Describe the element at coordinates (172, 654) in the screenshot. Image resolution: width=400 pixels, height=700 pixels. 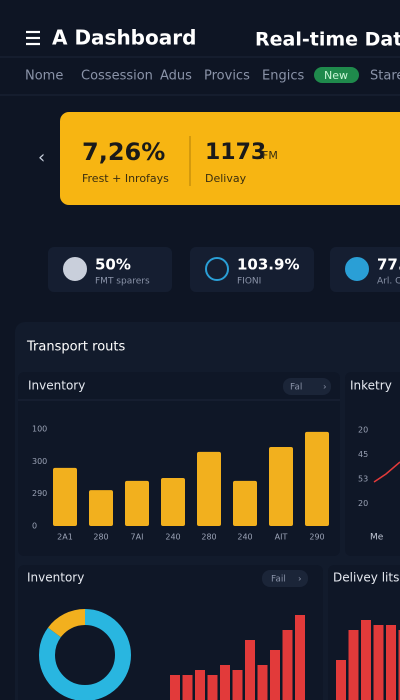
I see `donut-chart` at that location.